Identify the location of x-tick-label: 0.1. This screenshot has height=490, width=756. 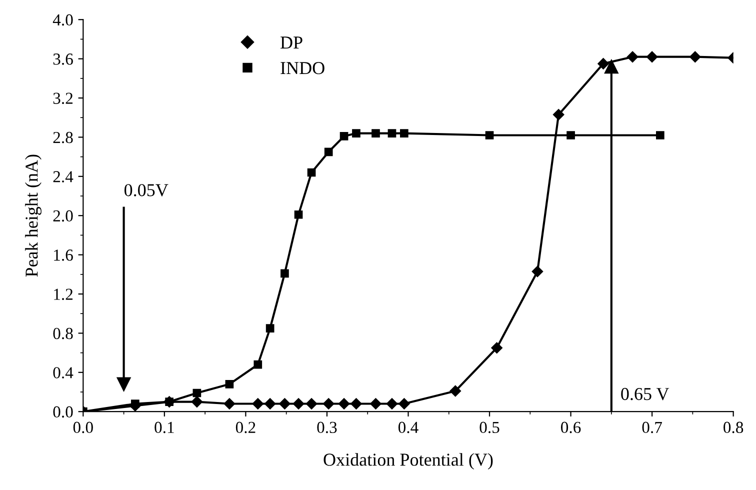
(164, 428).